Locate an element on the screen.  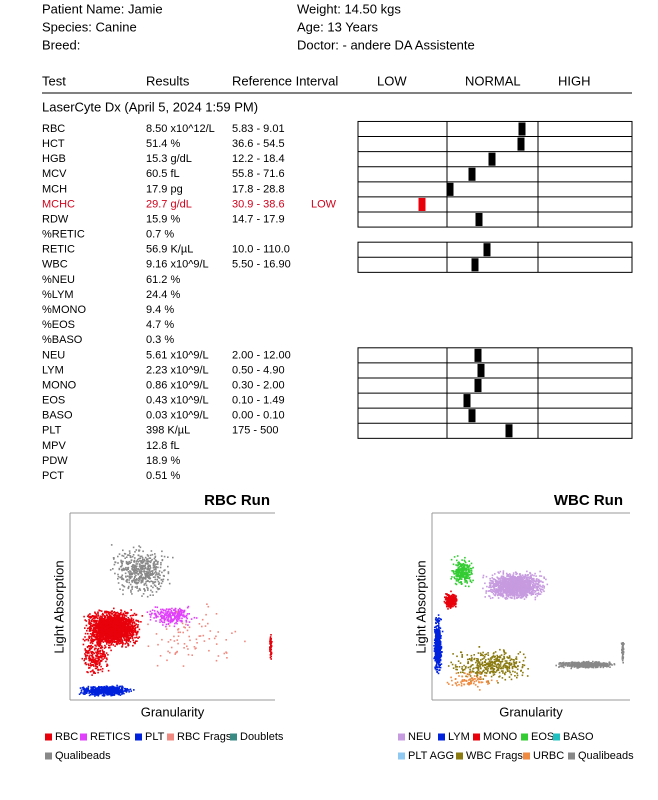
range-marker is located at coordinates (522, 129).